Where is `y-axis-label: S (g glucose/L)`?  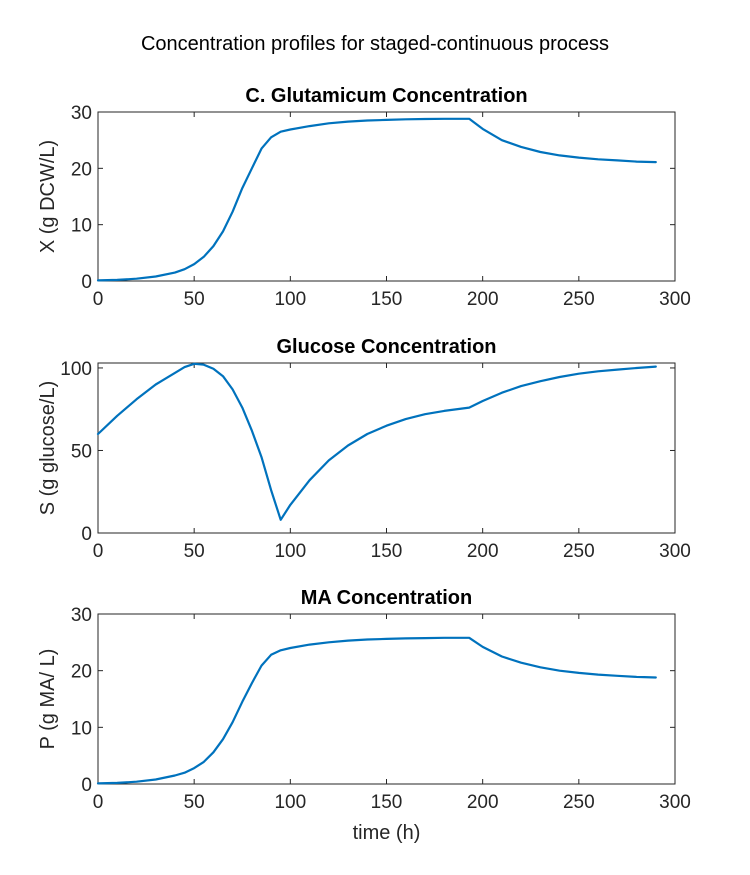 y-axis-label: S (g glucose/L) is located at coordinates (48, 448).